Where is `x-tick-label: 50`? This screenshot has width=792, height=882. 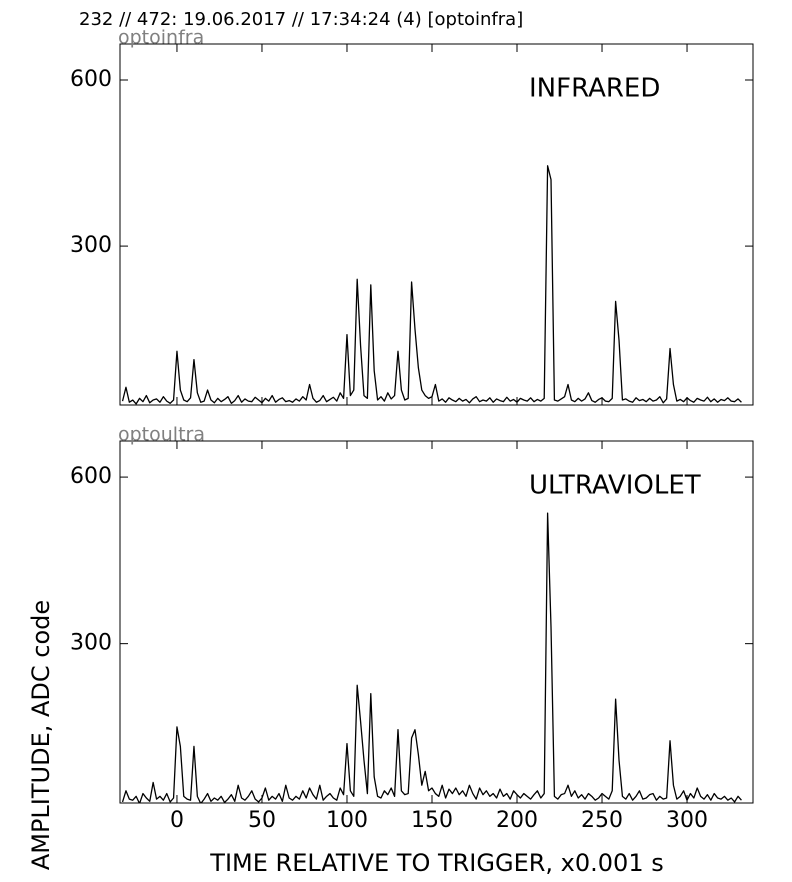 x-tick-label: 50 is located at coordinates (262, 820).